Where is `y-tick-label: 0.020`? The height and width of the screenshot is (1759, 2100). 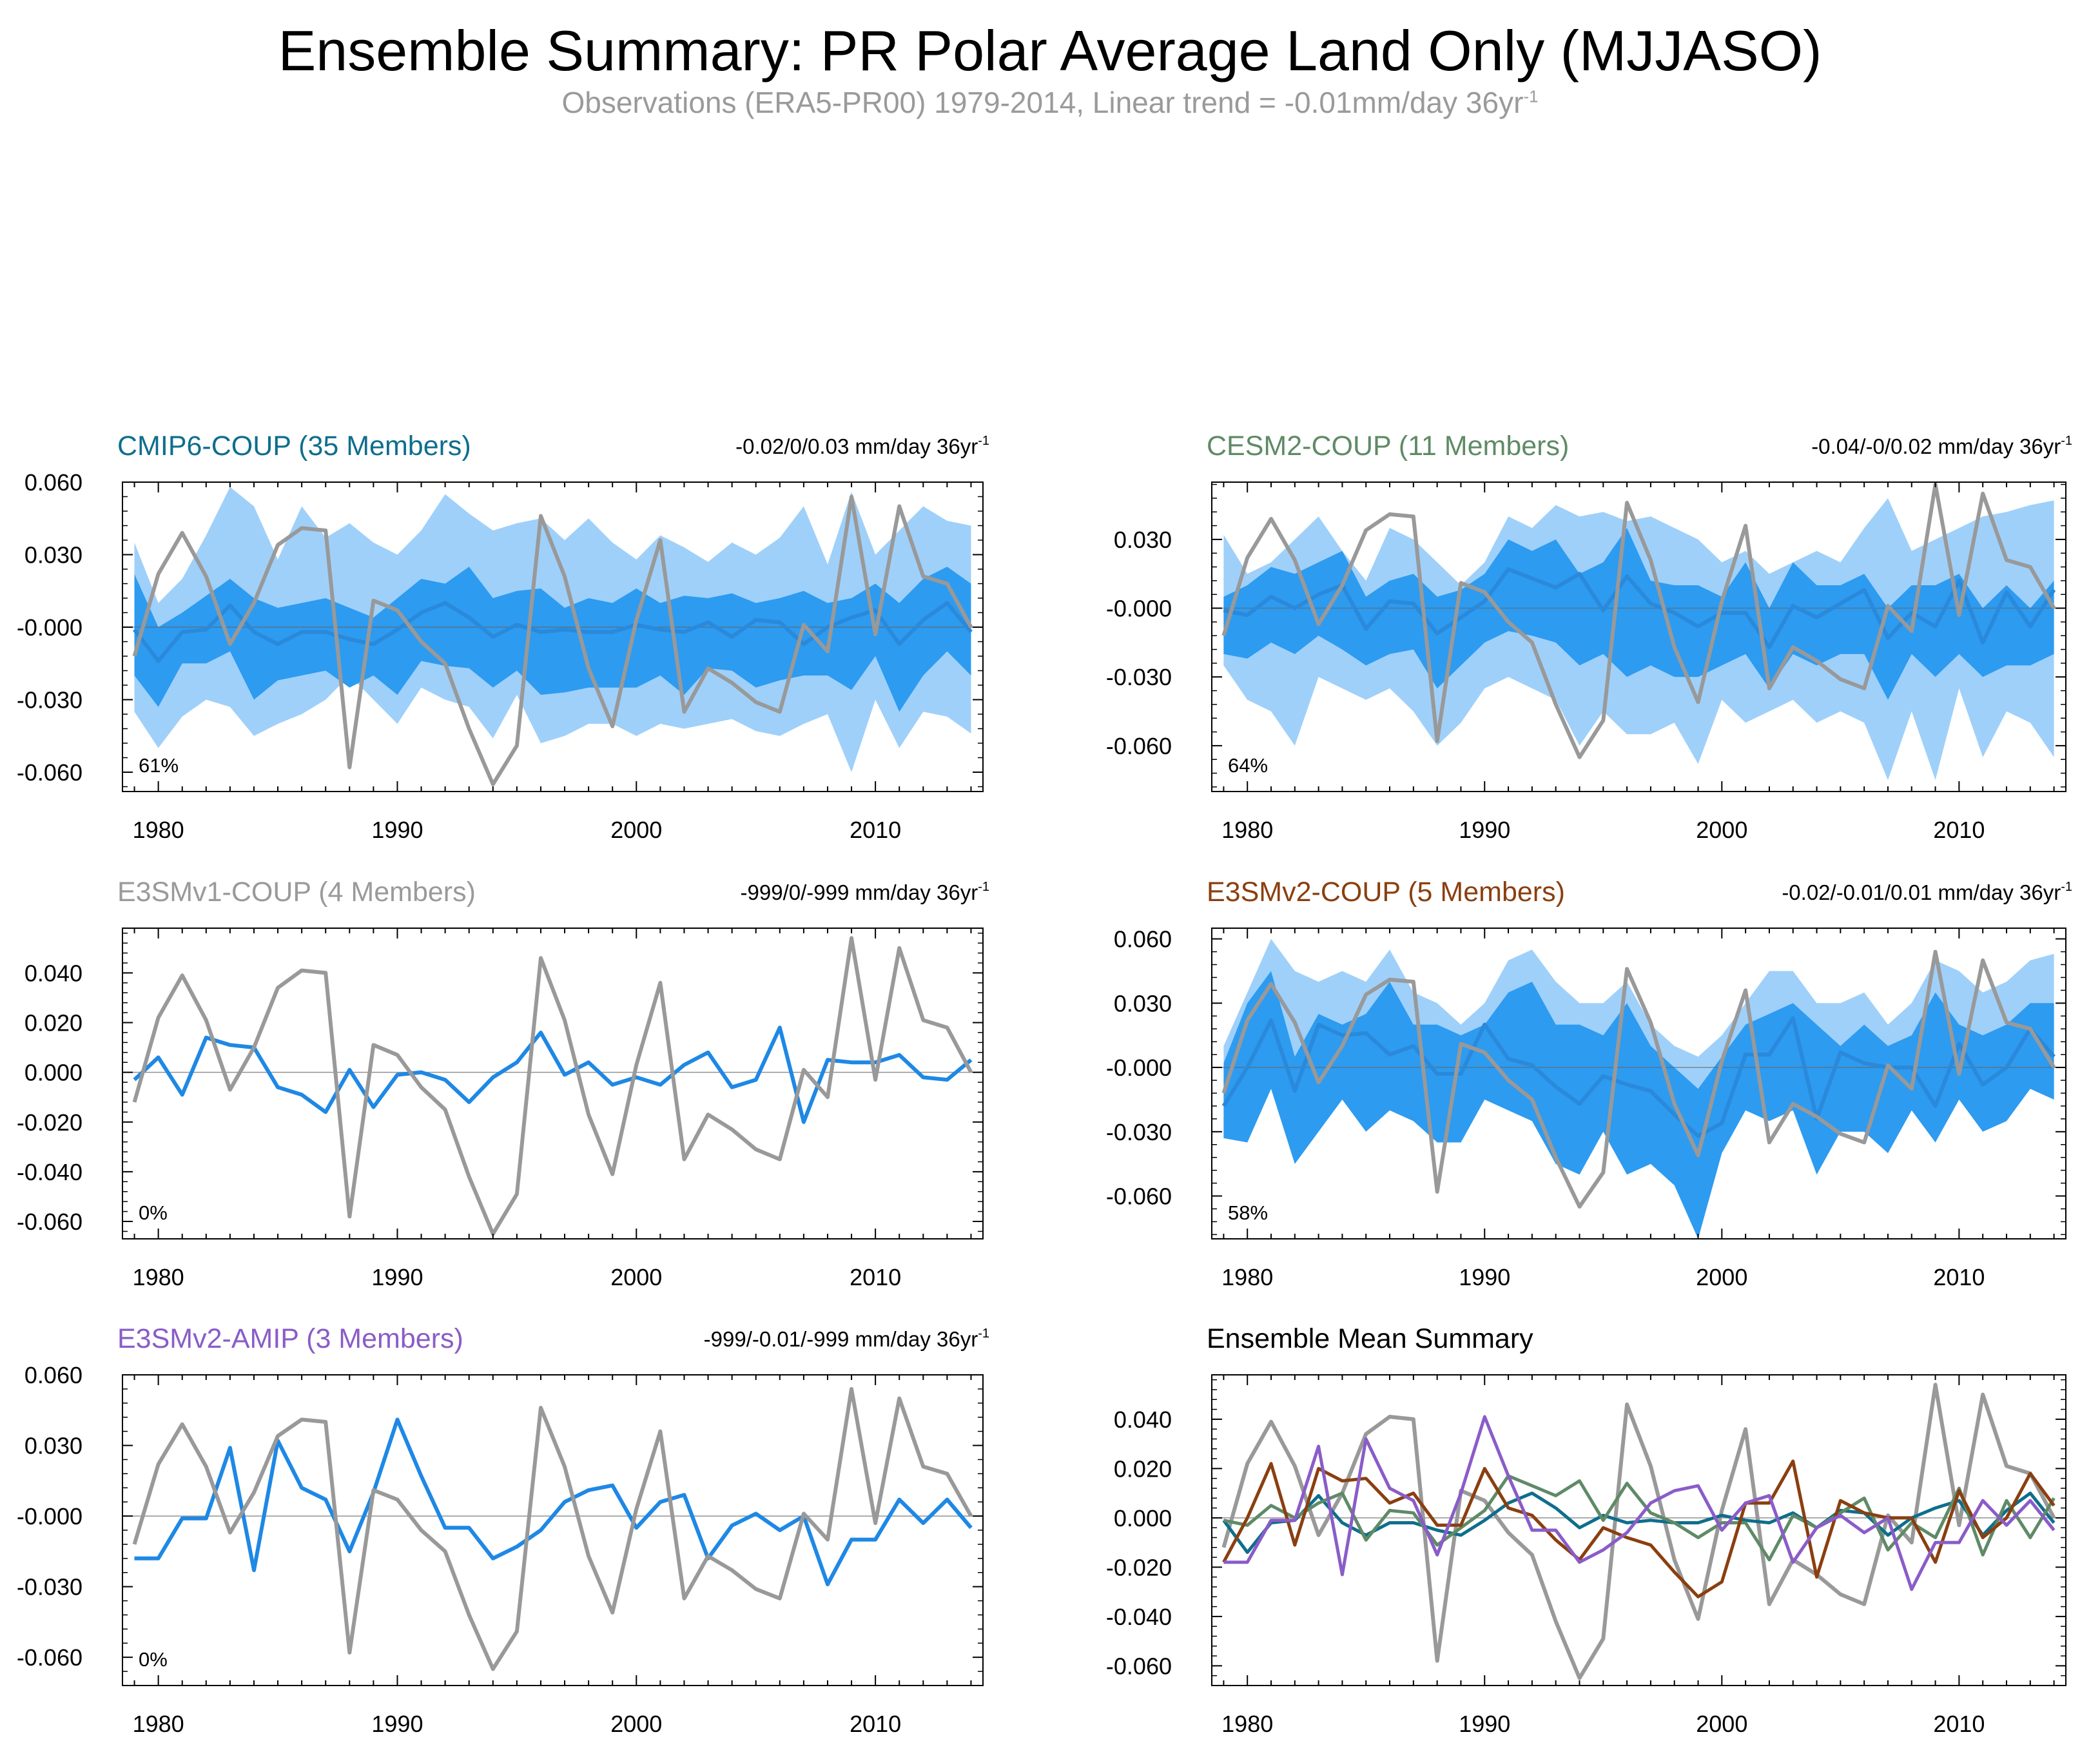 y-tick-label: 0.020 is located at coordinates (1143, 1468).